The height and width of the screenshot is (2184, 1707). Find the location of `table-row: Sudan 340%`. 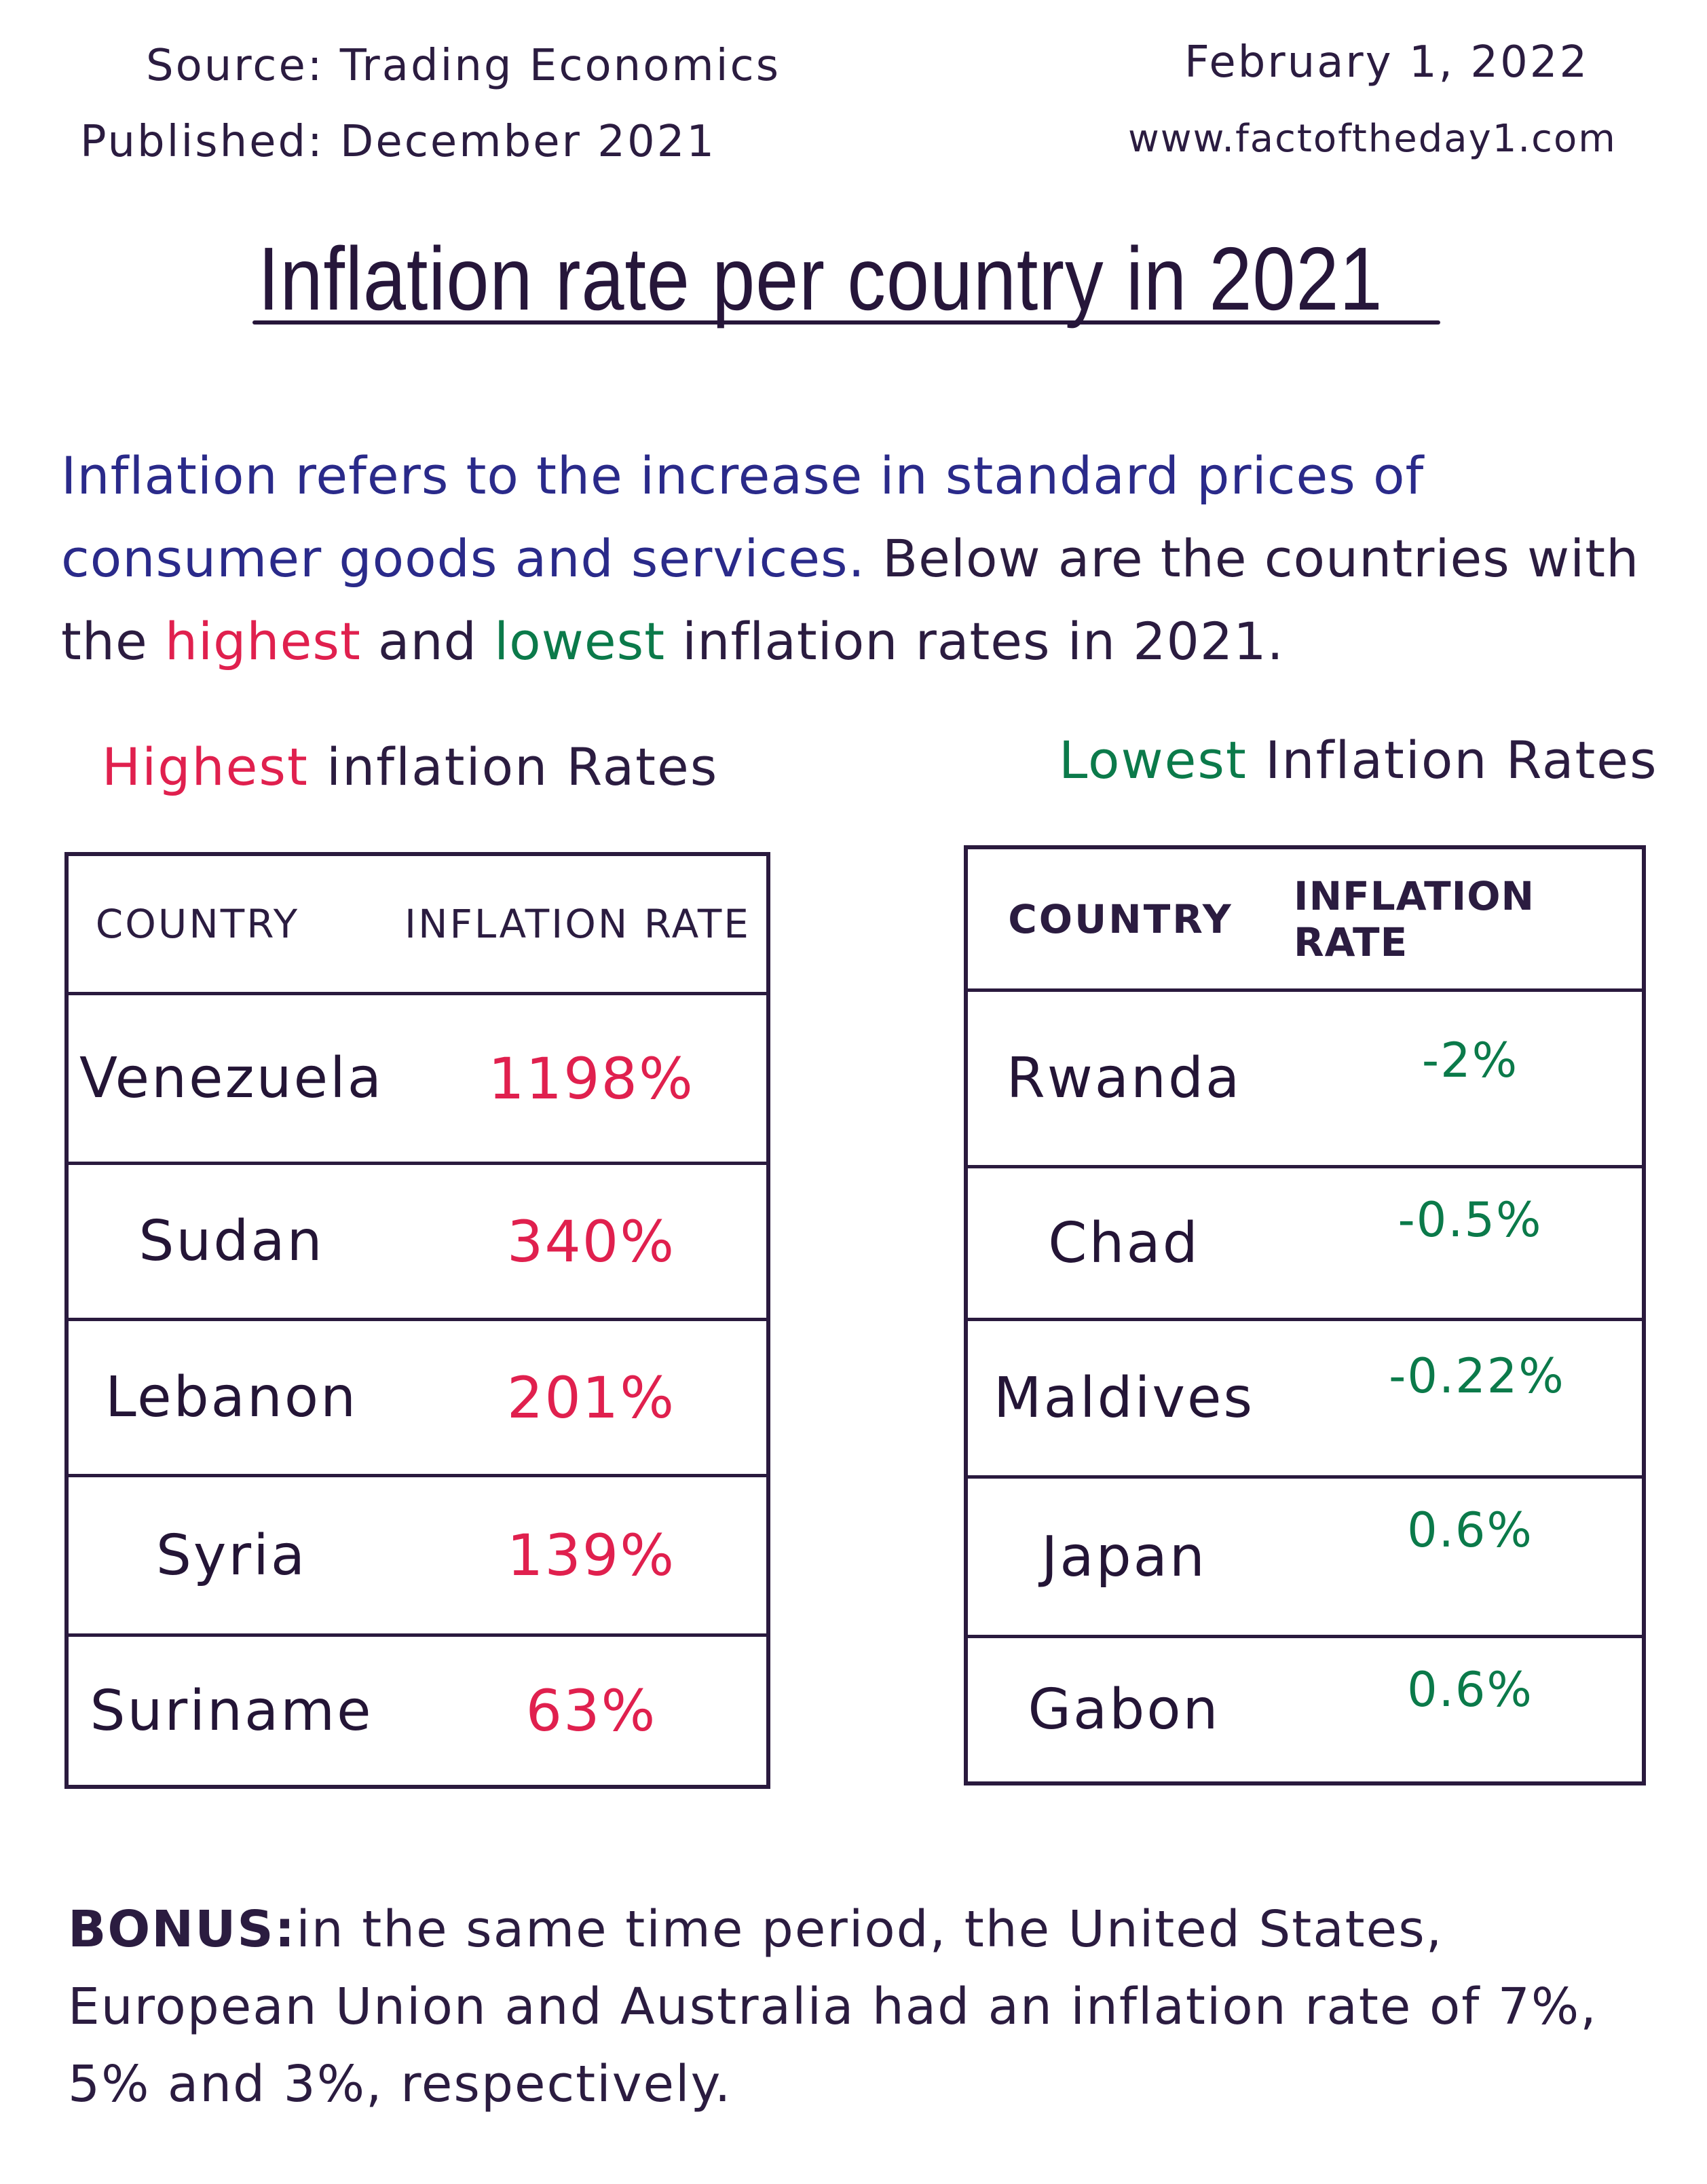

table-row: Sudan 340% is located at coordinates (418, 1243).